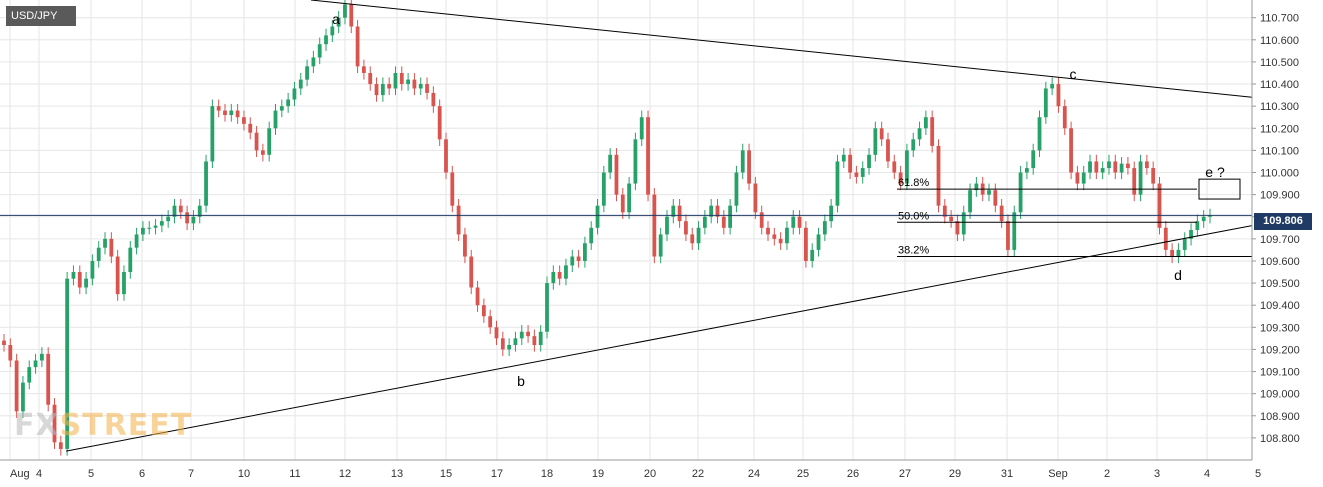 The width and height of the screenshot is (1323, 487). I want to click on trendline-upper, so click(781, 49).